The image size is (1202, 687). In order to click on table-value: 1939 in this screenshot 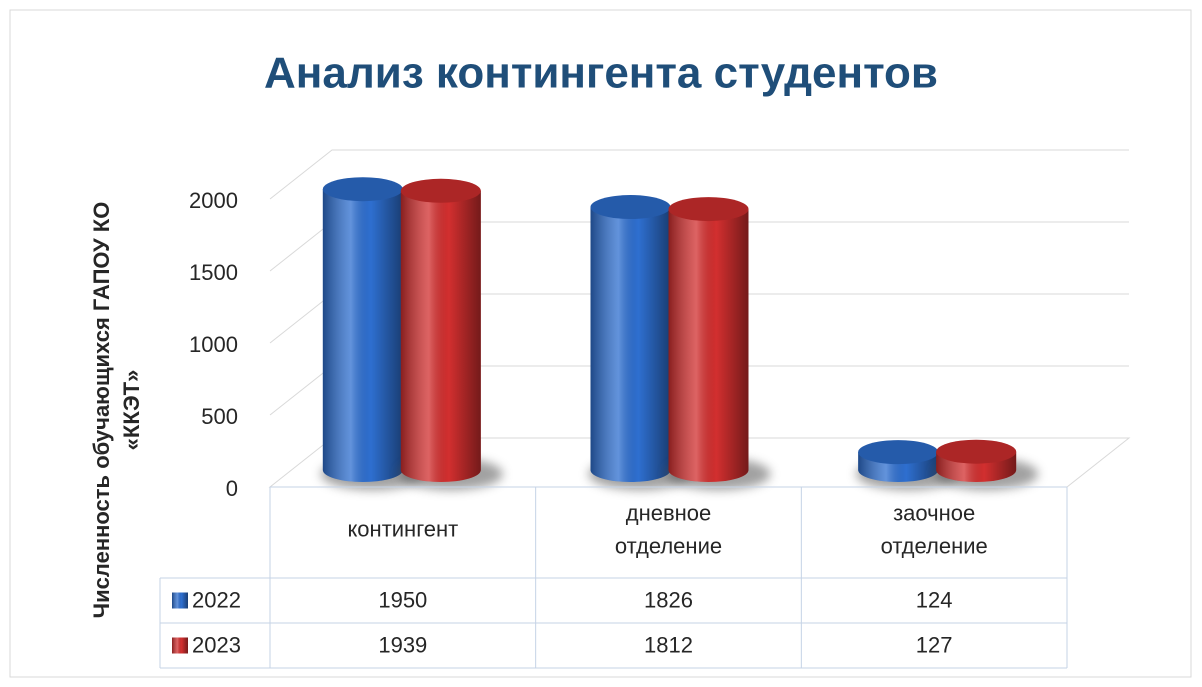, I will do `click(402, 644)`.